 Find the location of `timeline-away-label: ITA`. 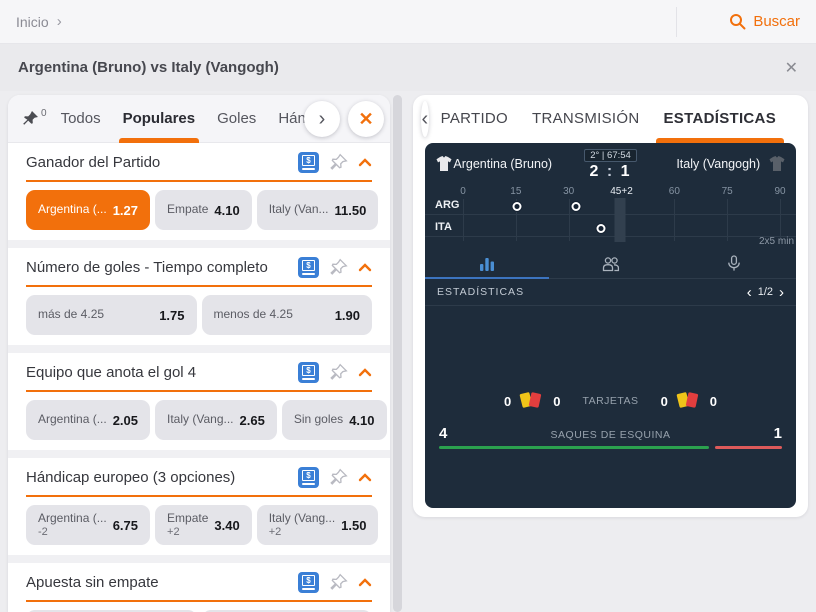

timeline-away-label: ITA is located at coordinates (443, 227).